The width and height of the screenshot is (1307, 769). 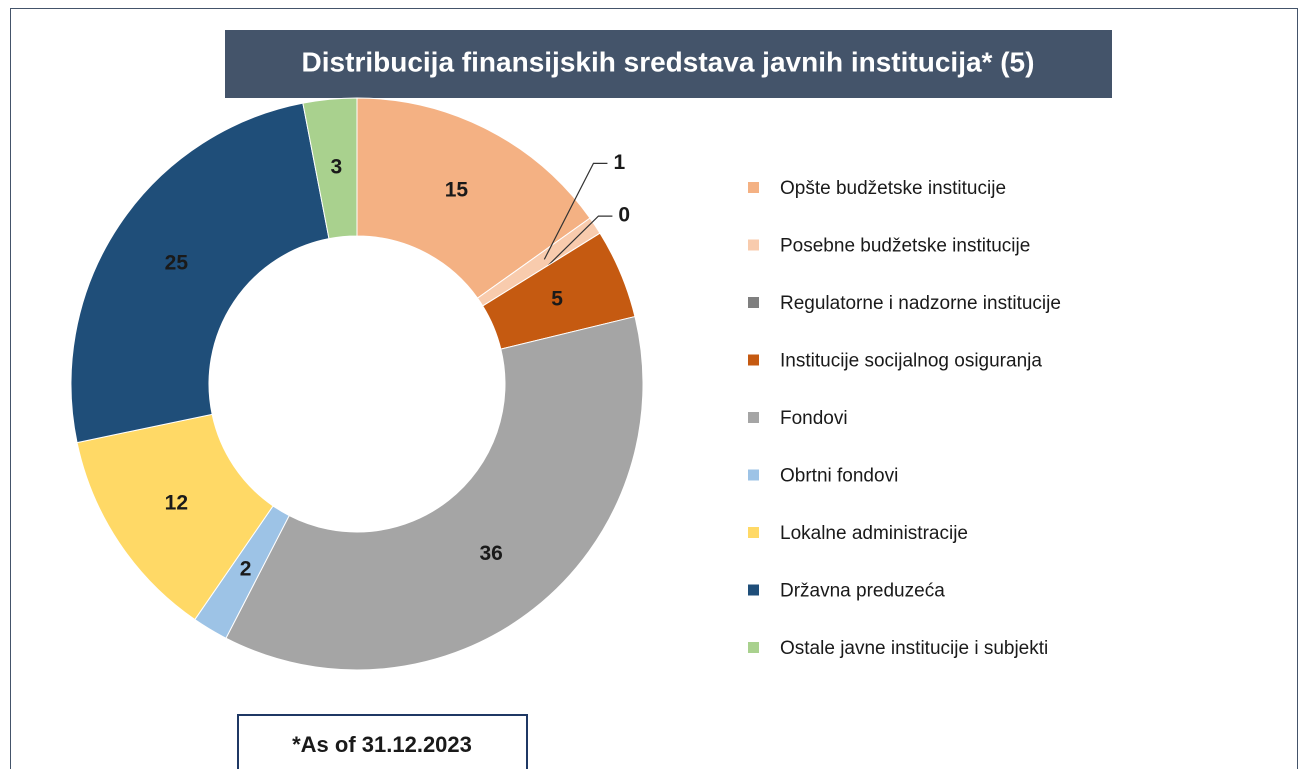 What do you see at coordinates (176, 503) in the screenshot?
I see `data-label: 12` at bounding box center [176, 503].